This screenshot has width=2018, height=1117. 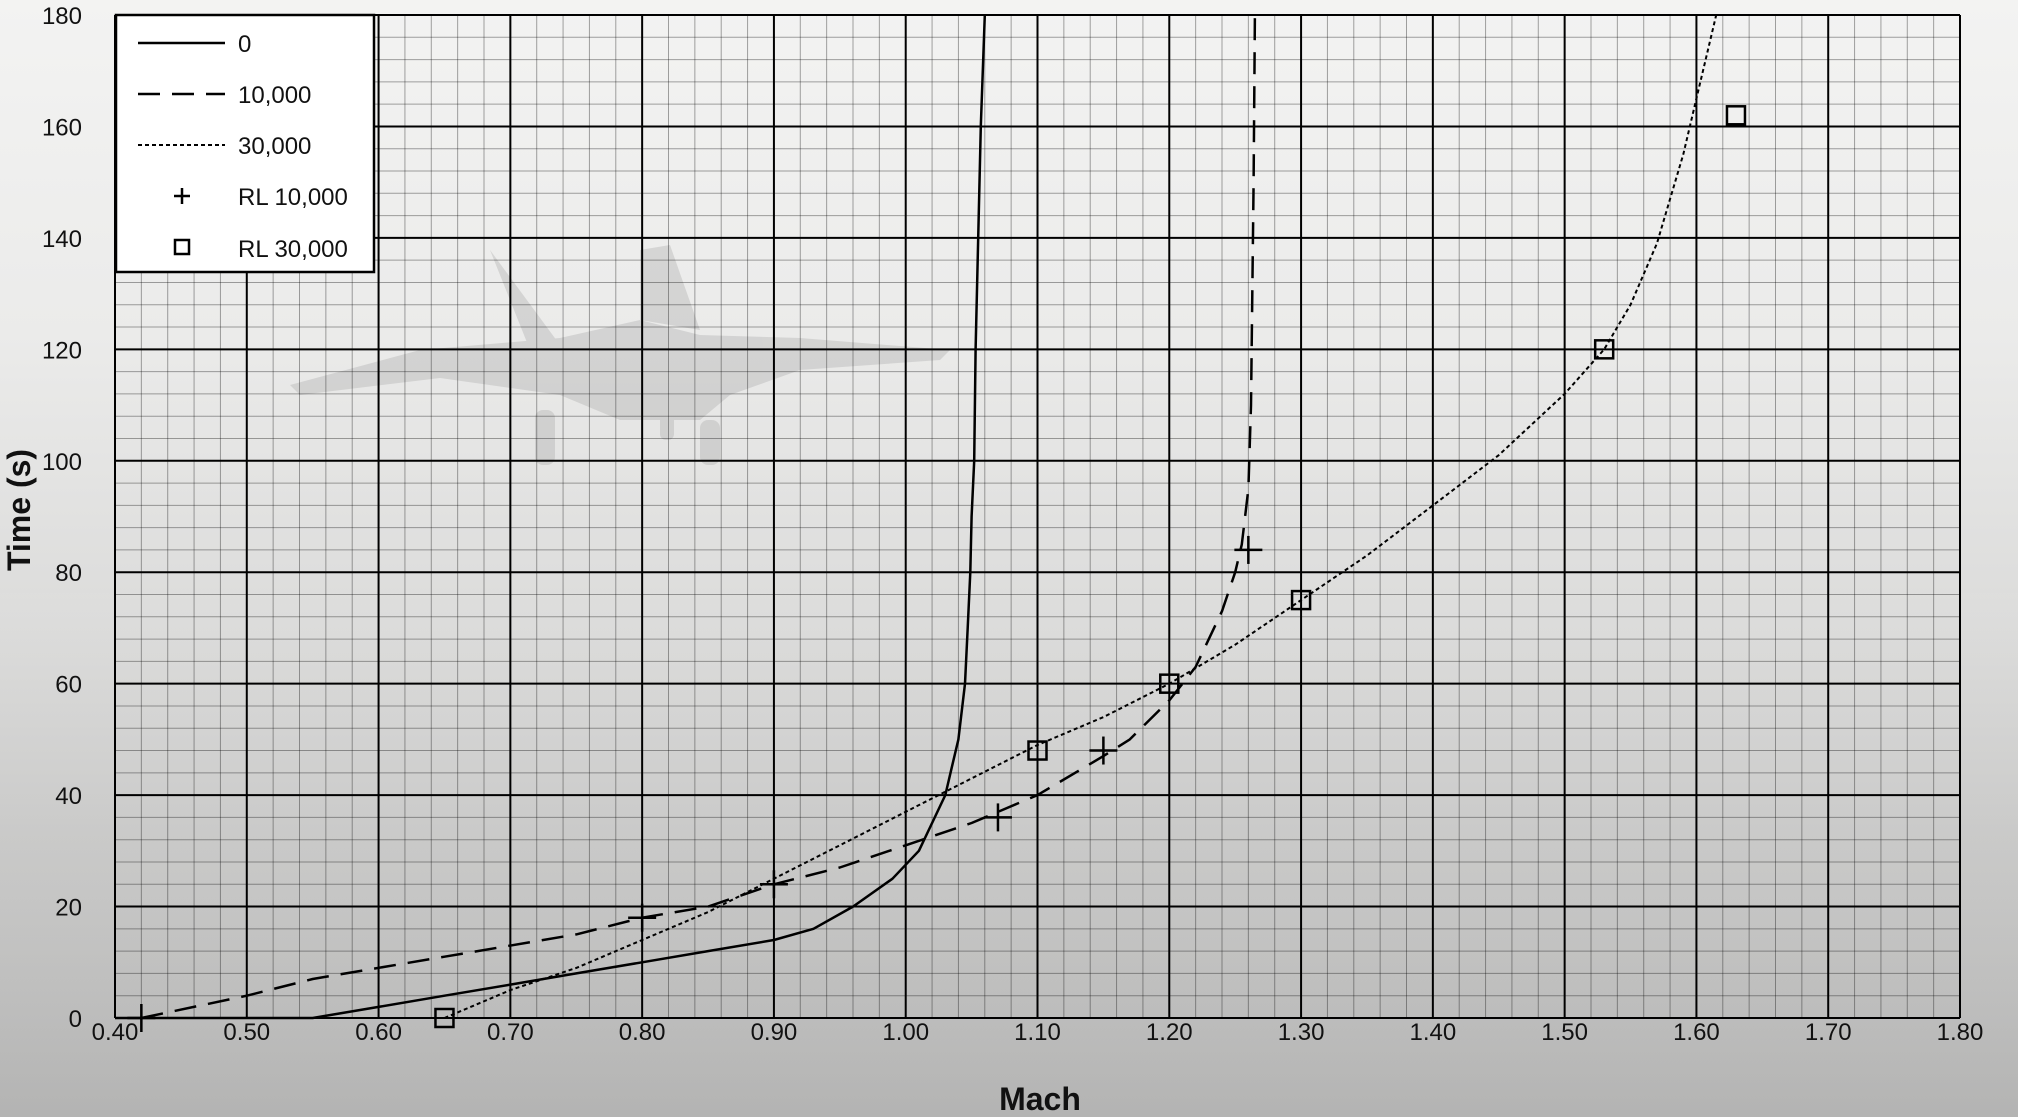 What do you see at coordinates (1960, 1032) in the screenshot?
I see `x-tick-label: 1.80` at bounding box center [1960, 1032].